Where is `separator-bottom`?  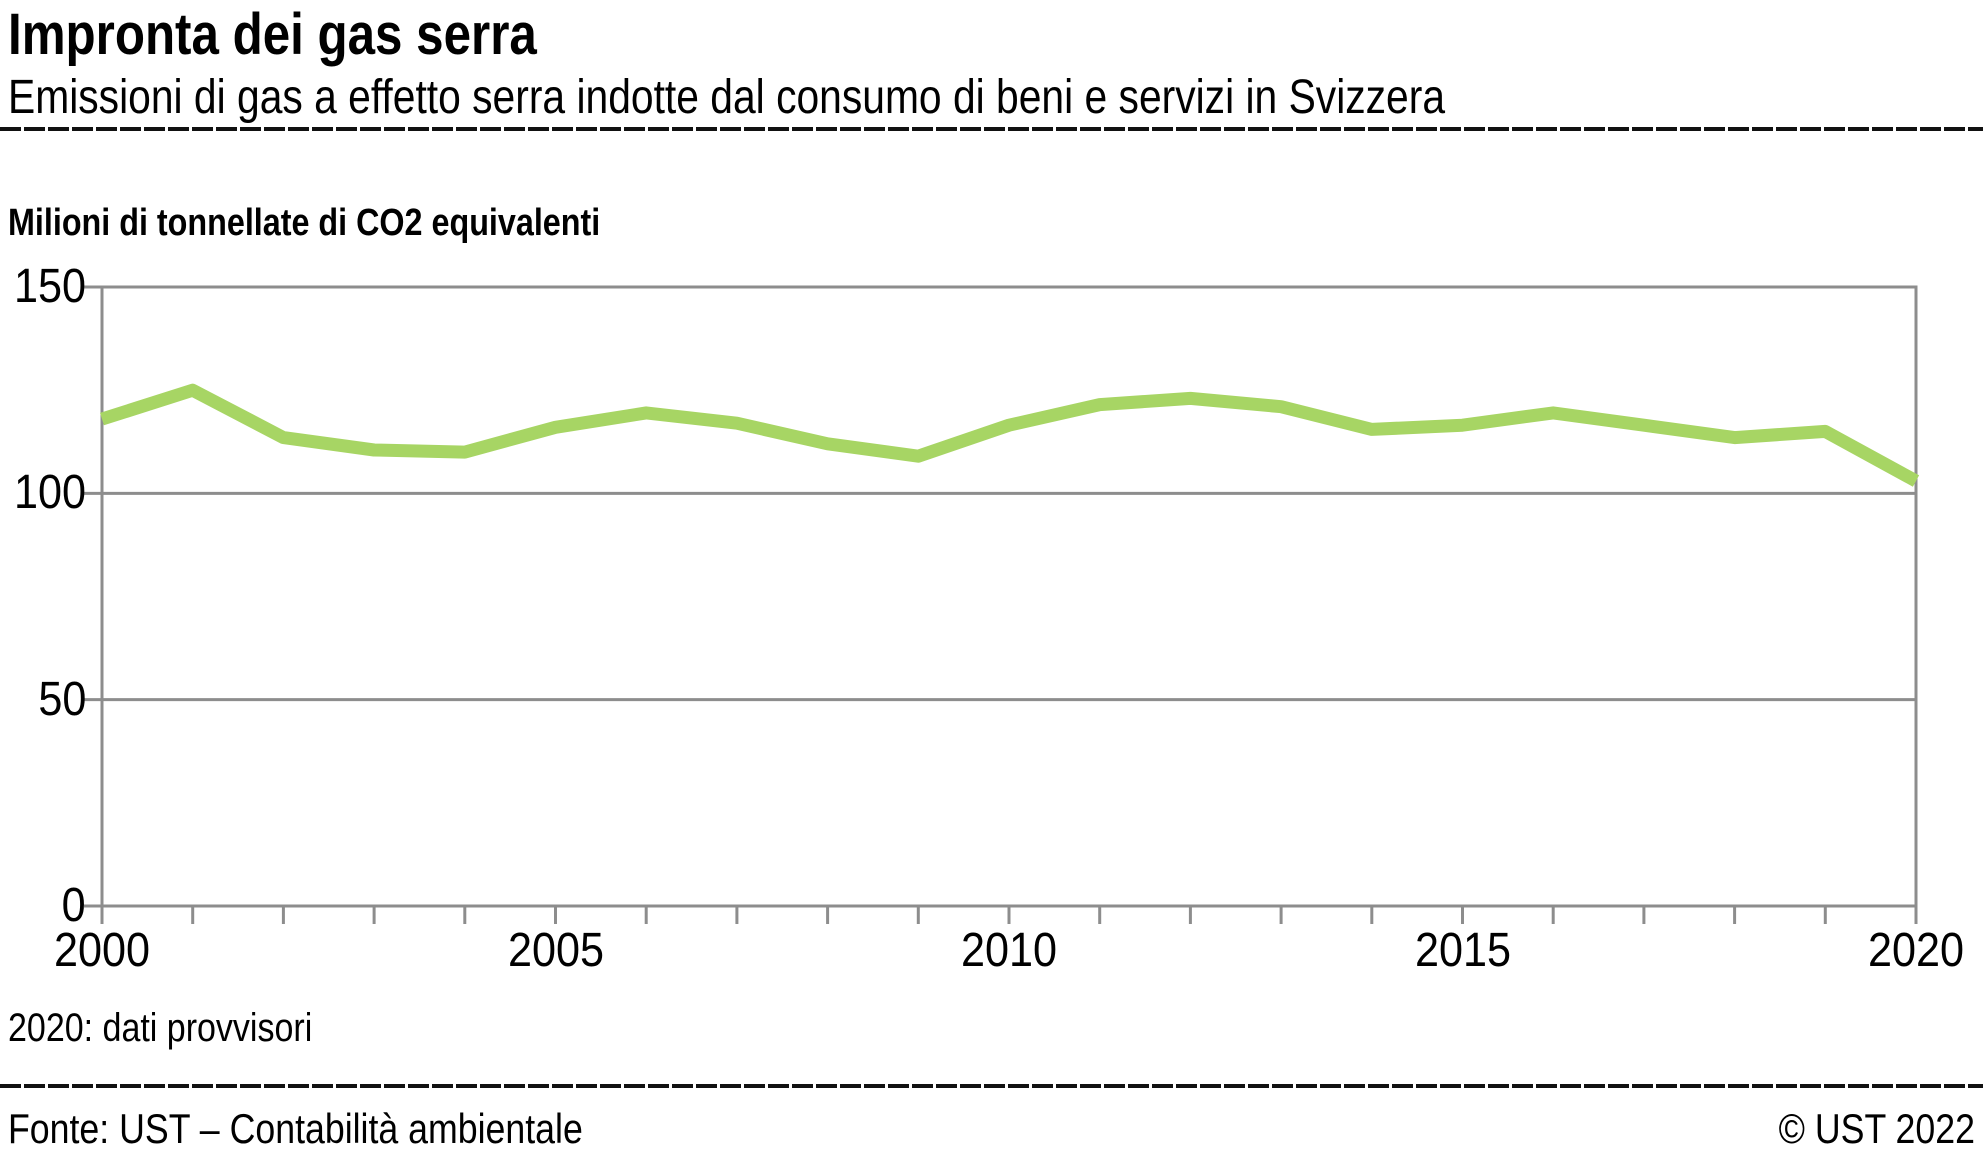
separator-bottom is located at coordinates (991, 1086).